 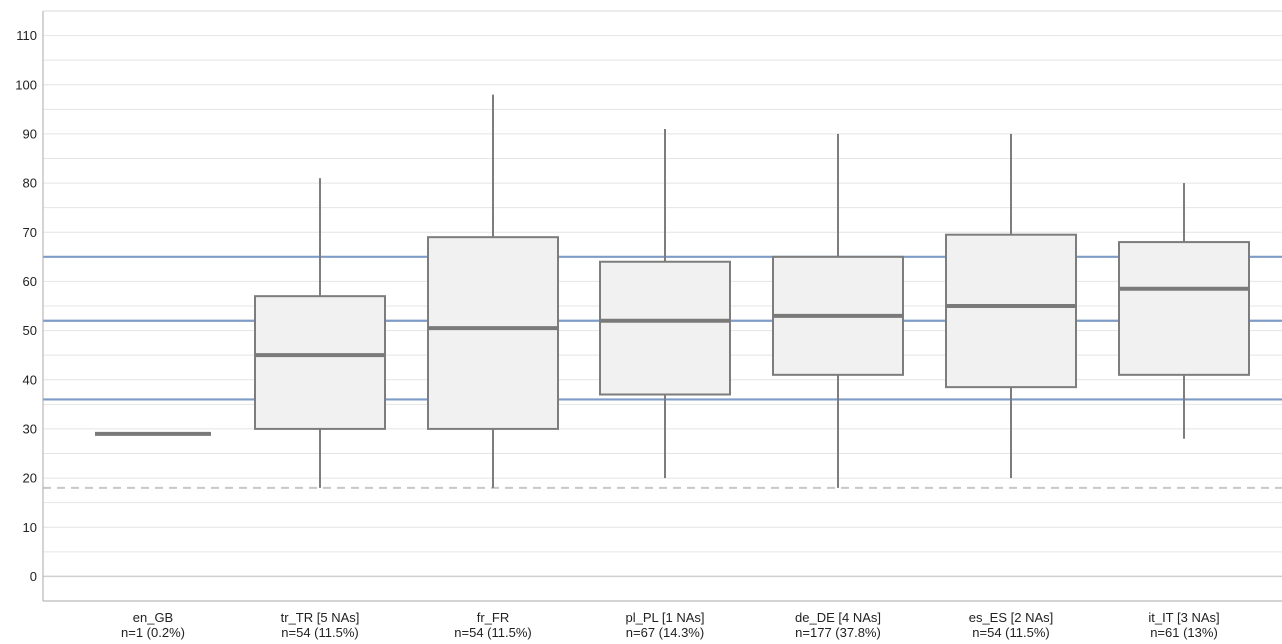 What do you see at coordinates (30, 133) in the screenshot?
I see `y-tick-label: 90` at bounding box center [30, 133].